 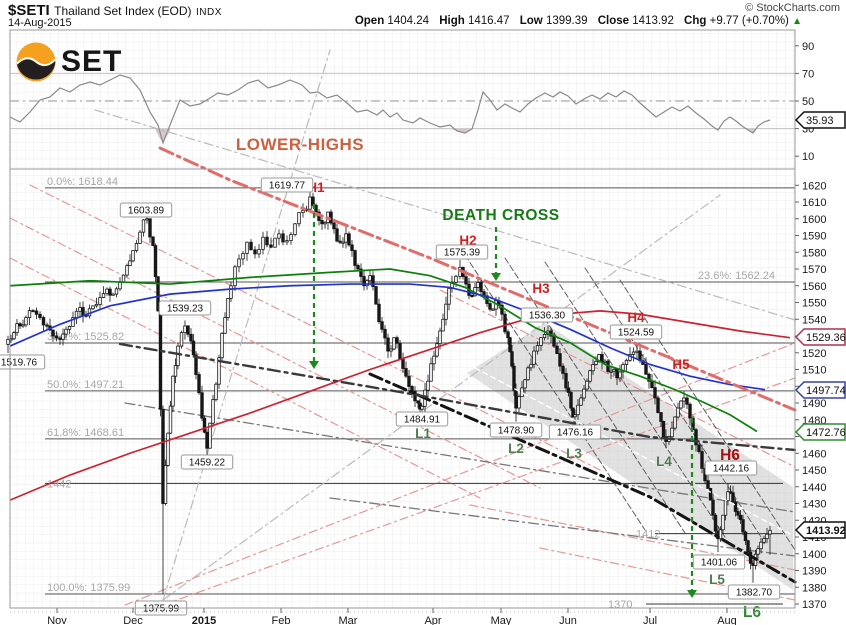 I want to click on svg-text: 100.0%: 1375.99, so click(x=88, y=588).